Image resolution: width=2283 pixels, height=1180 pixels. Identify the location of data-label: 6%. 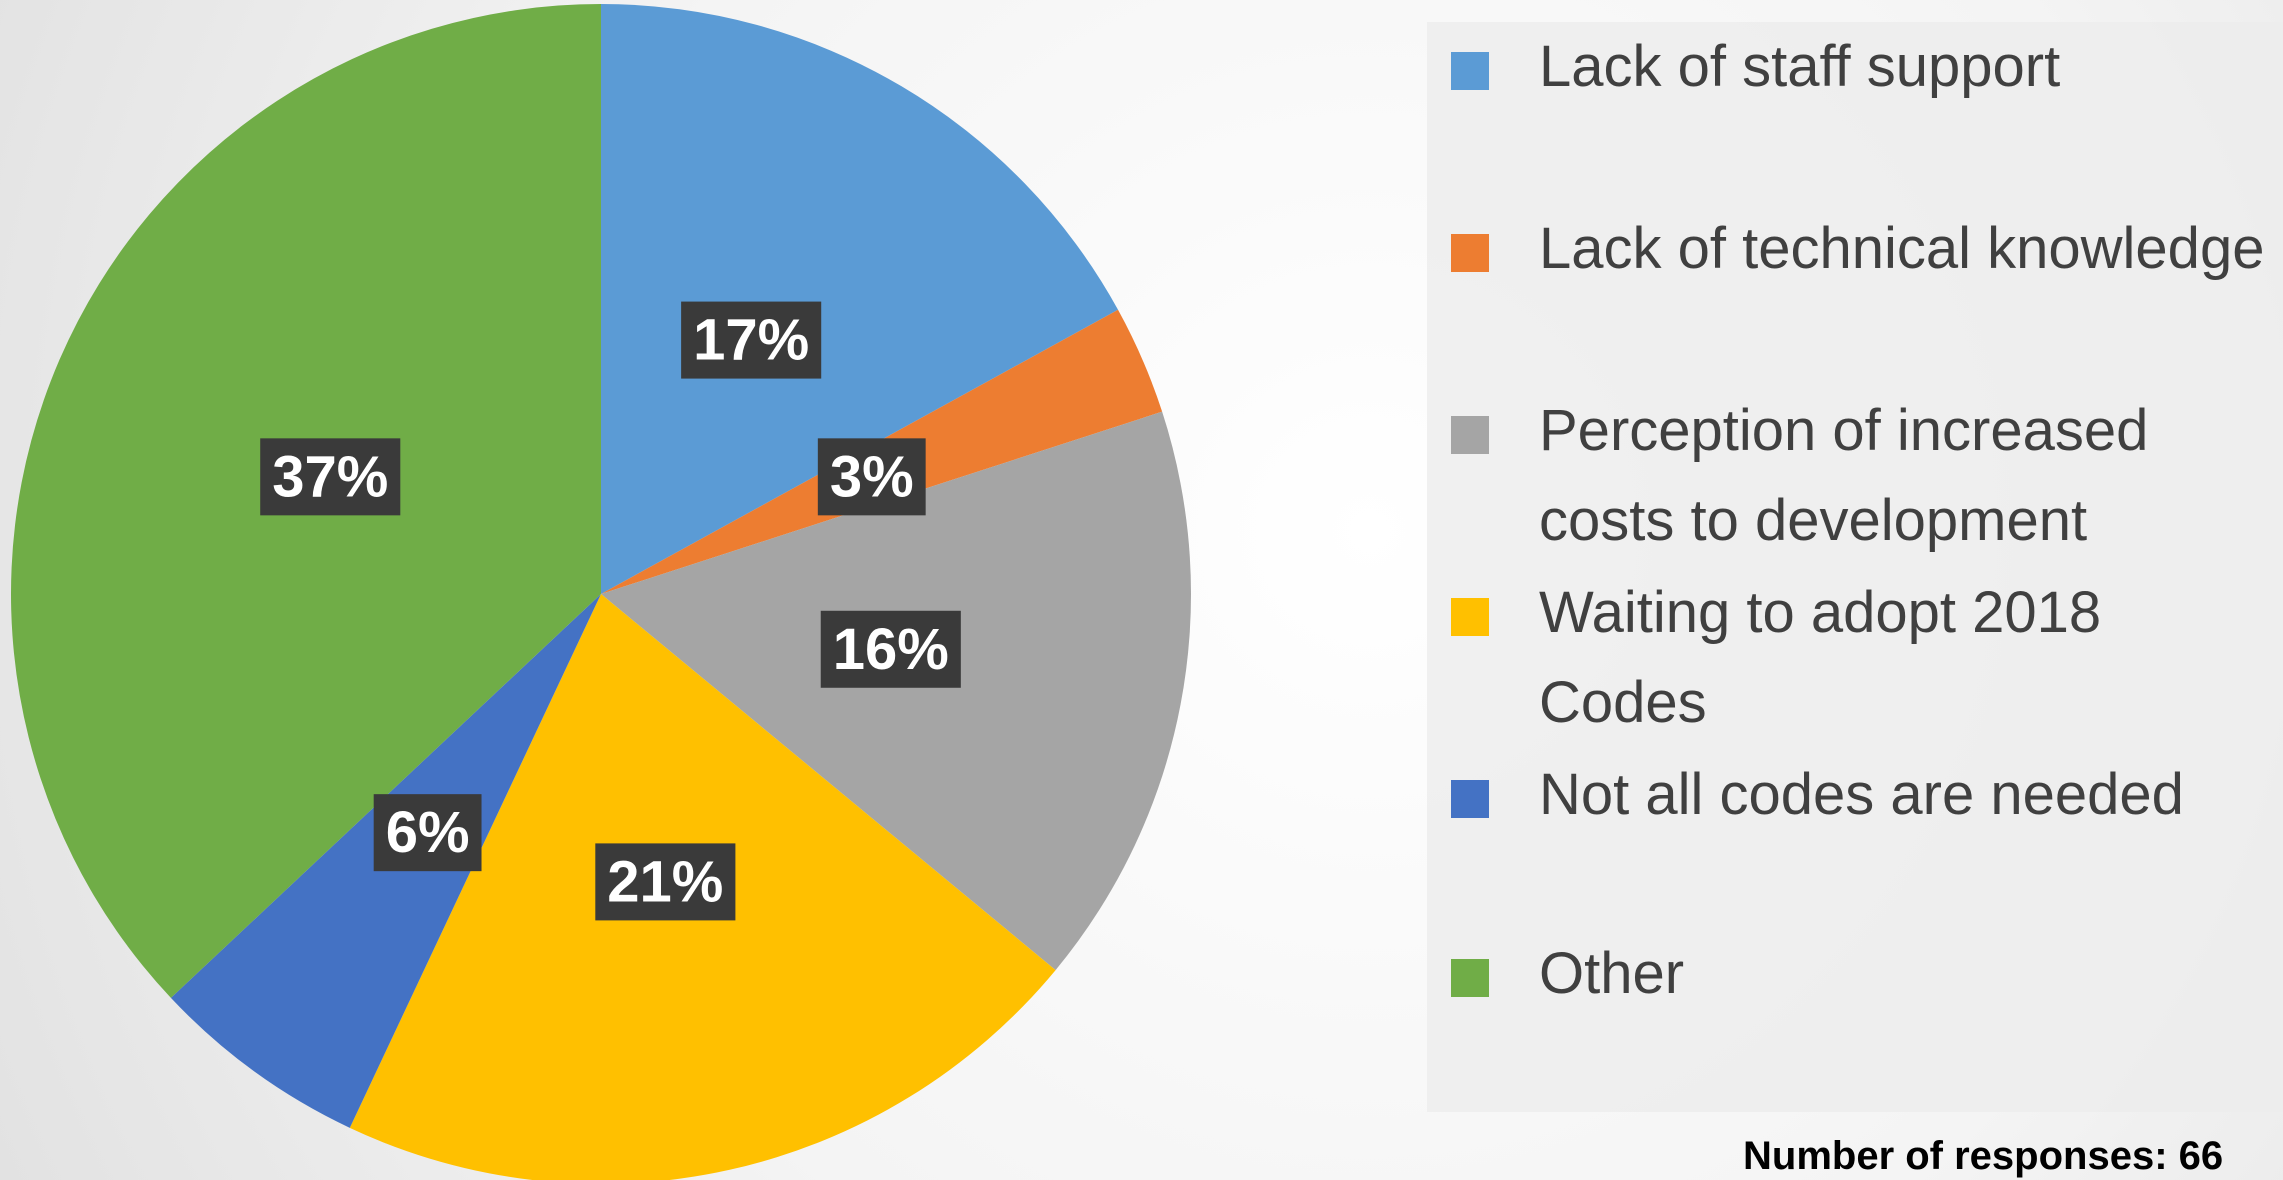
(428, 832).